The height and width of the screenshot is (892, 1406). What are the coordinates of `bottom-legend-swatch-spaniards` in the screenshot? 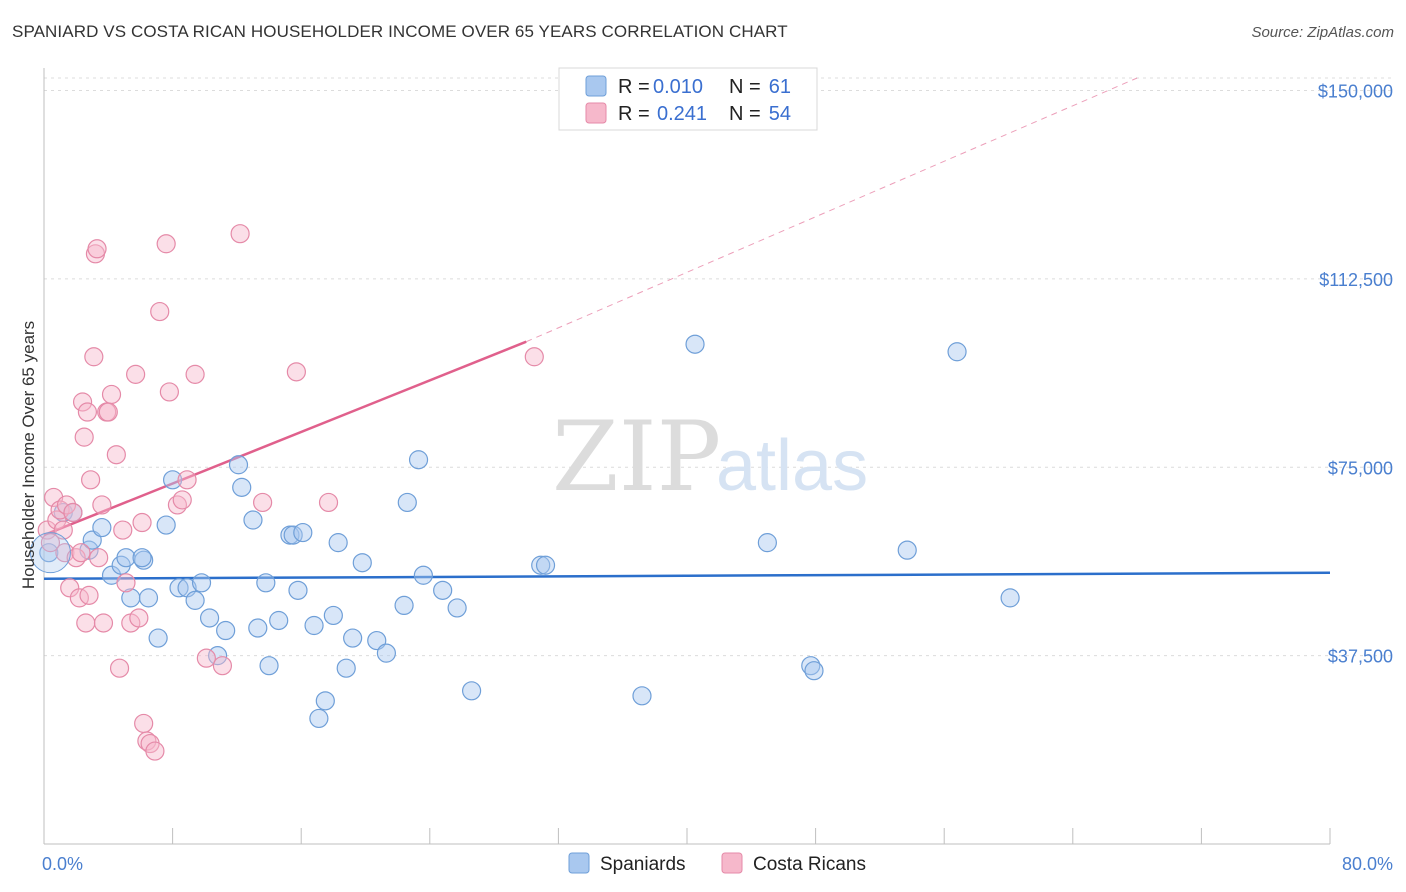 It's located at (579, 863).